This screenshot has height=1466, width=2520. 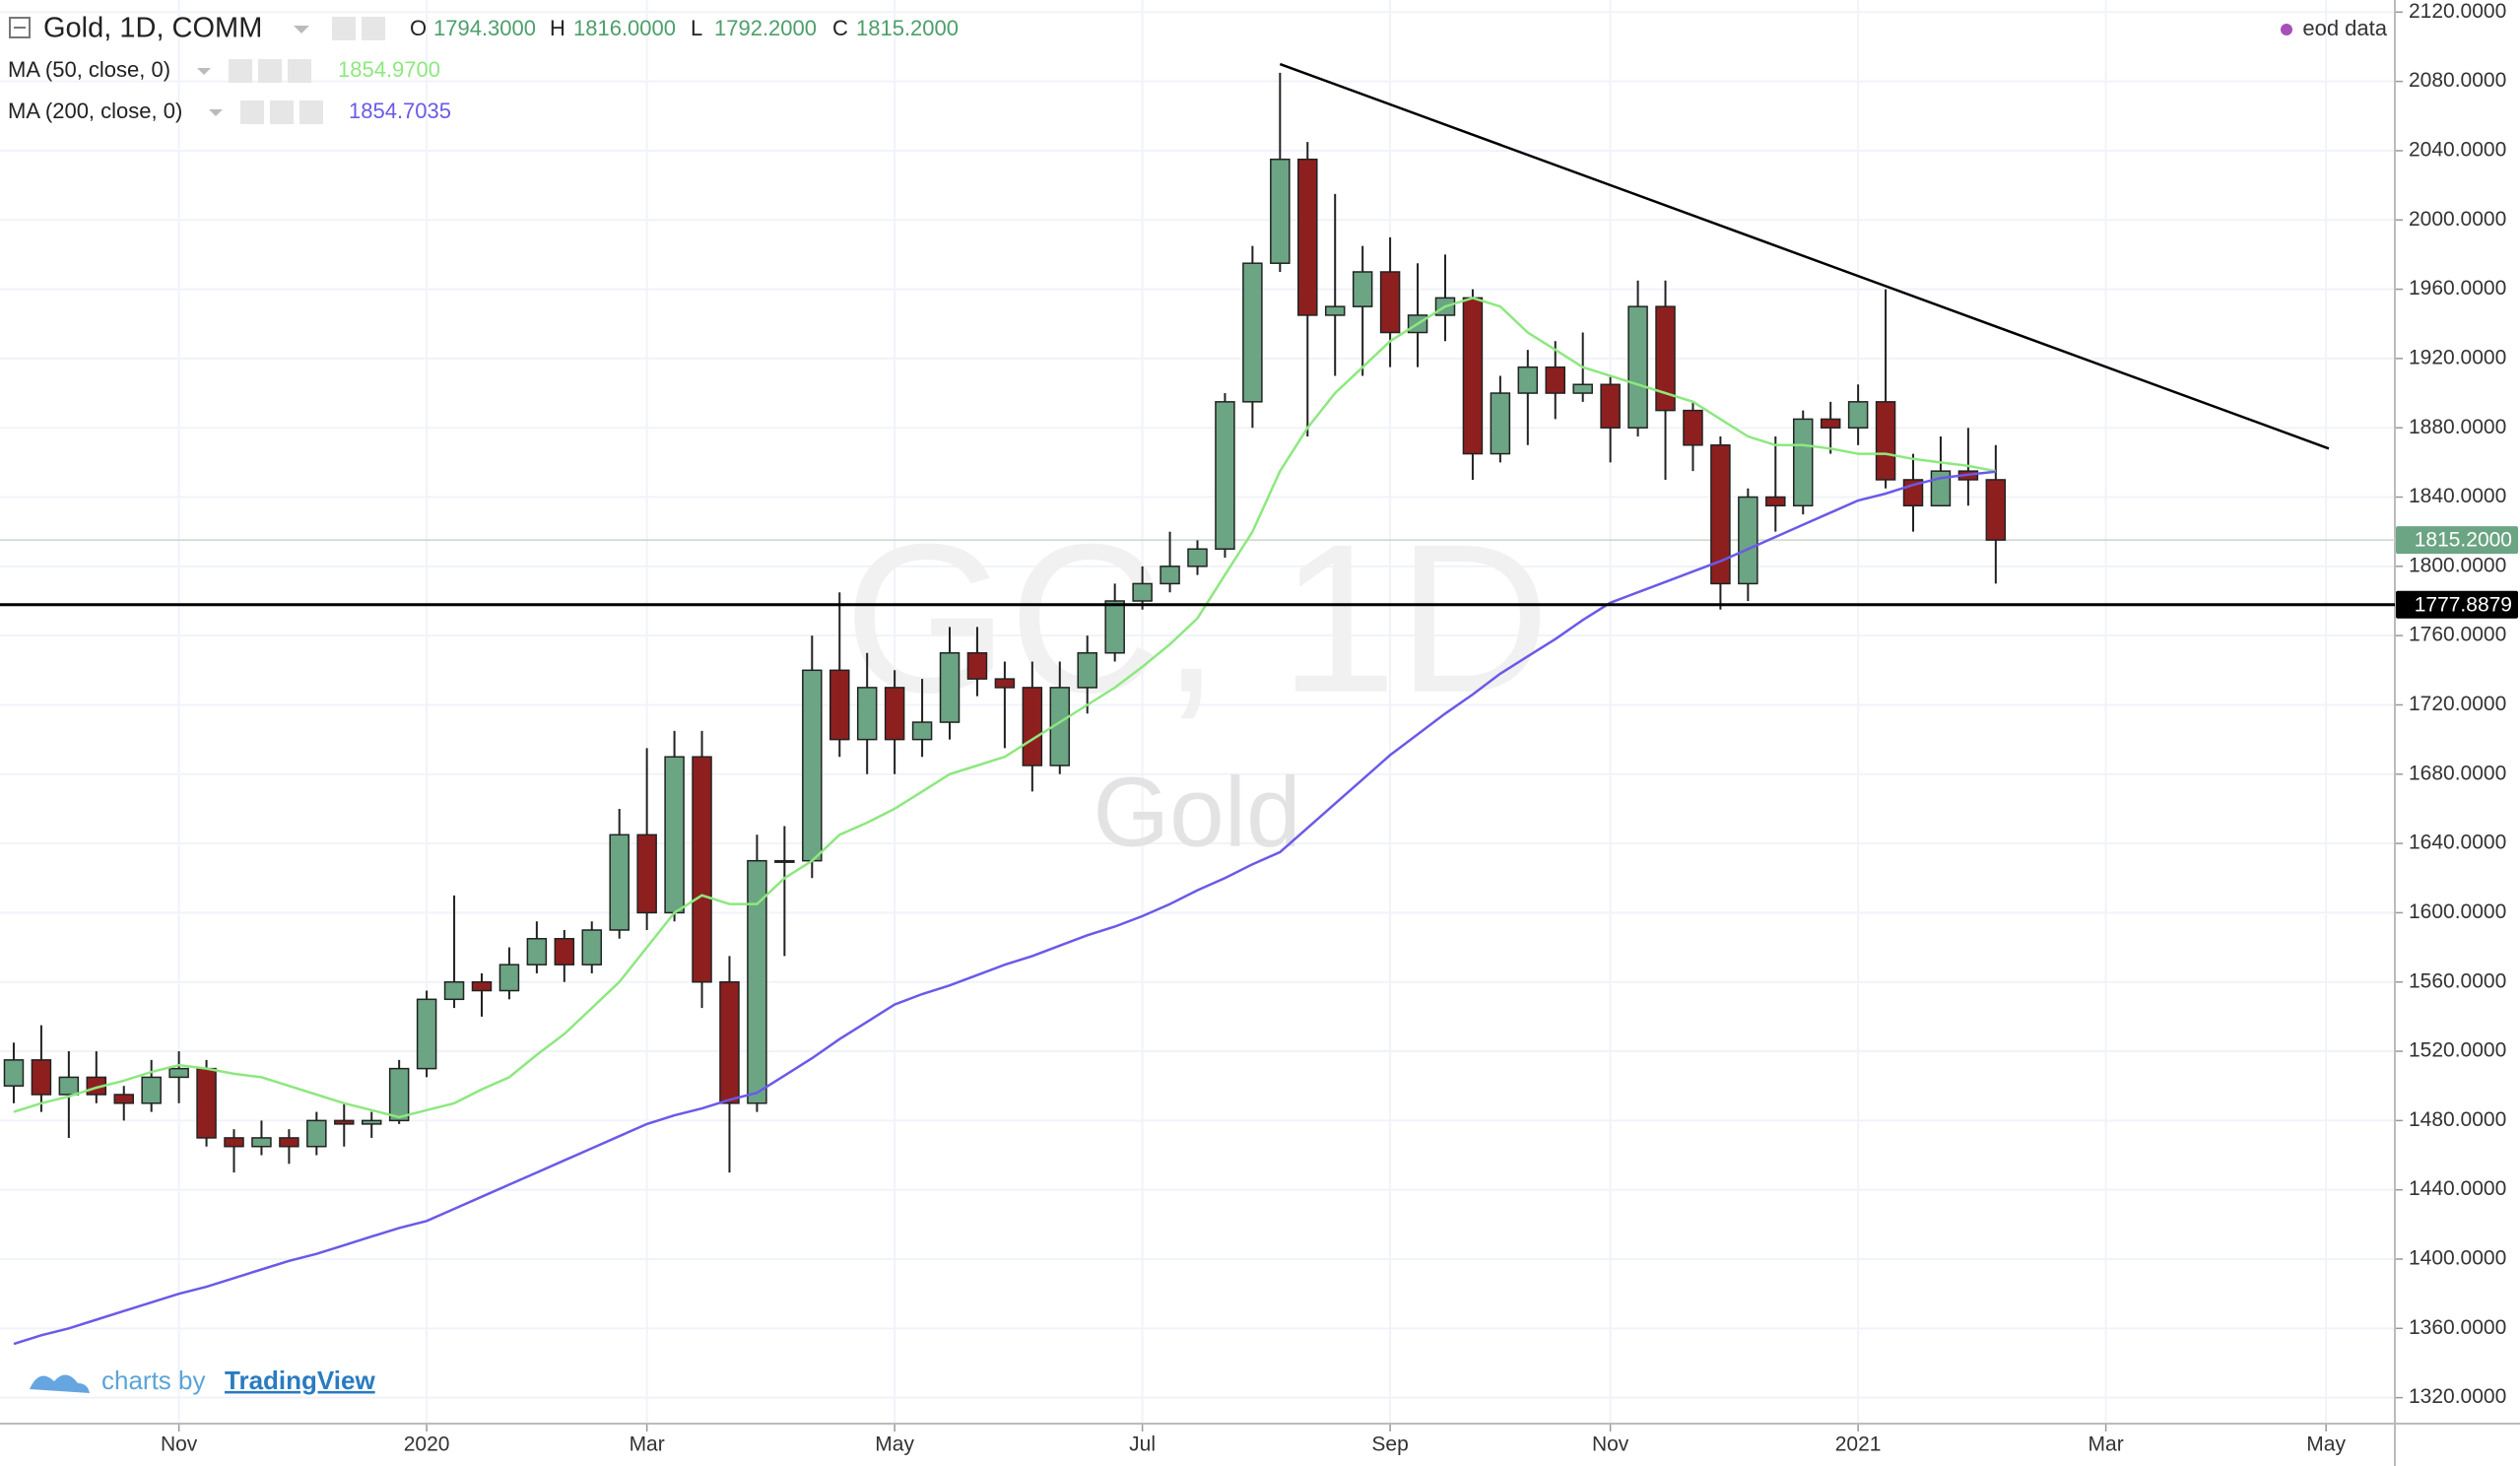 I want to click on price-box-label: 1815.2000, so click(x=2463, y=540).